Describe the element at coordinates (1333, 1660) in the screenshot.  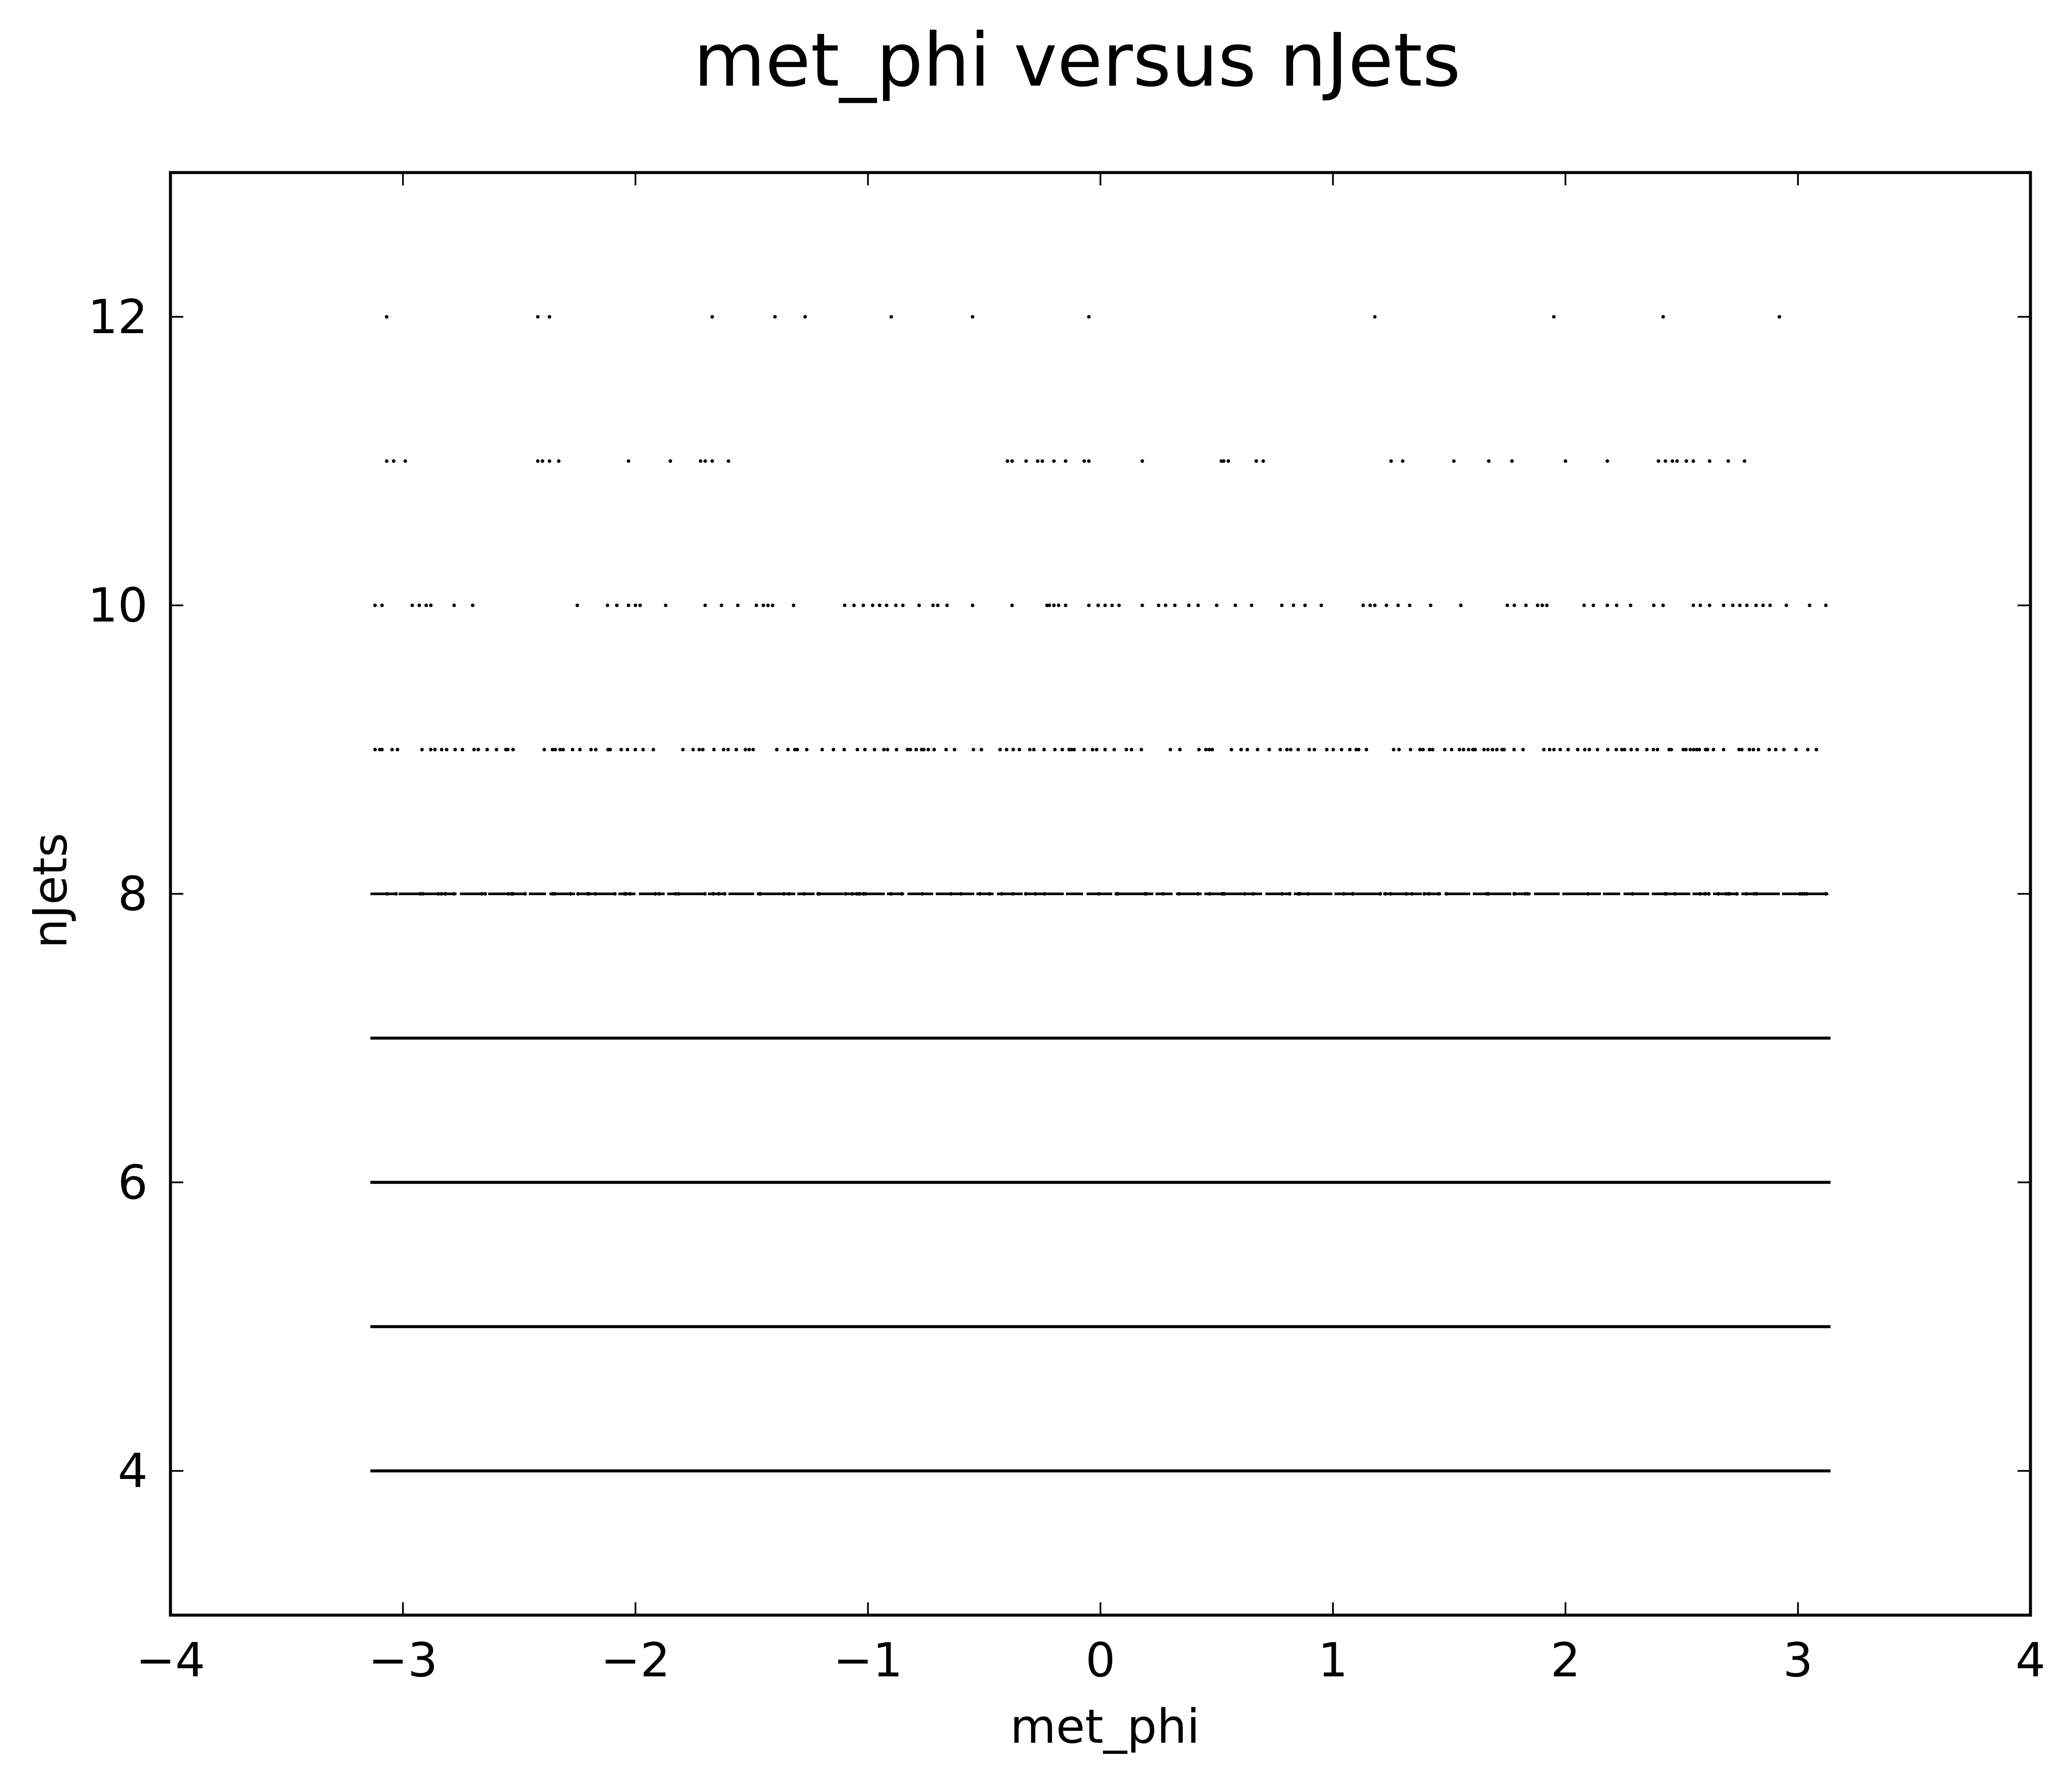
I see `x-tick-label: 1` at that location.